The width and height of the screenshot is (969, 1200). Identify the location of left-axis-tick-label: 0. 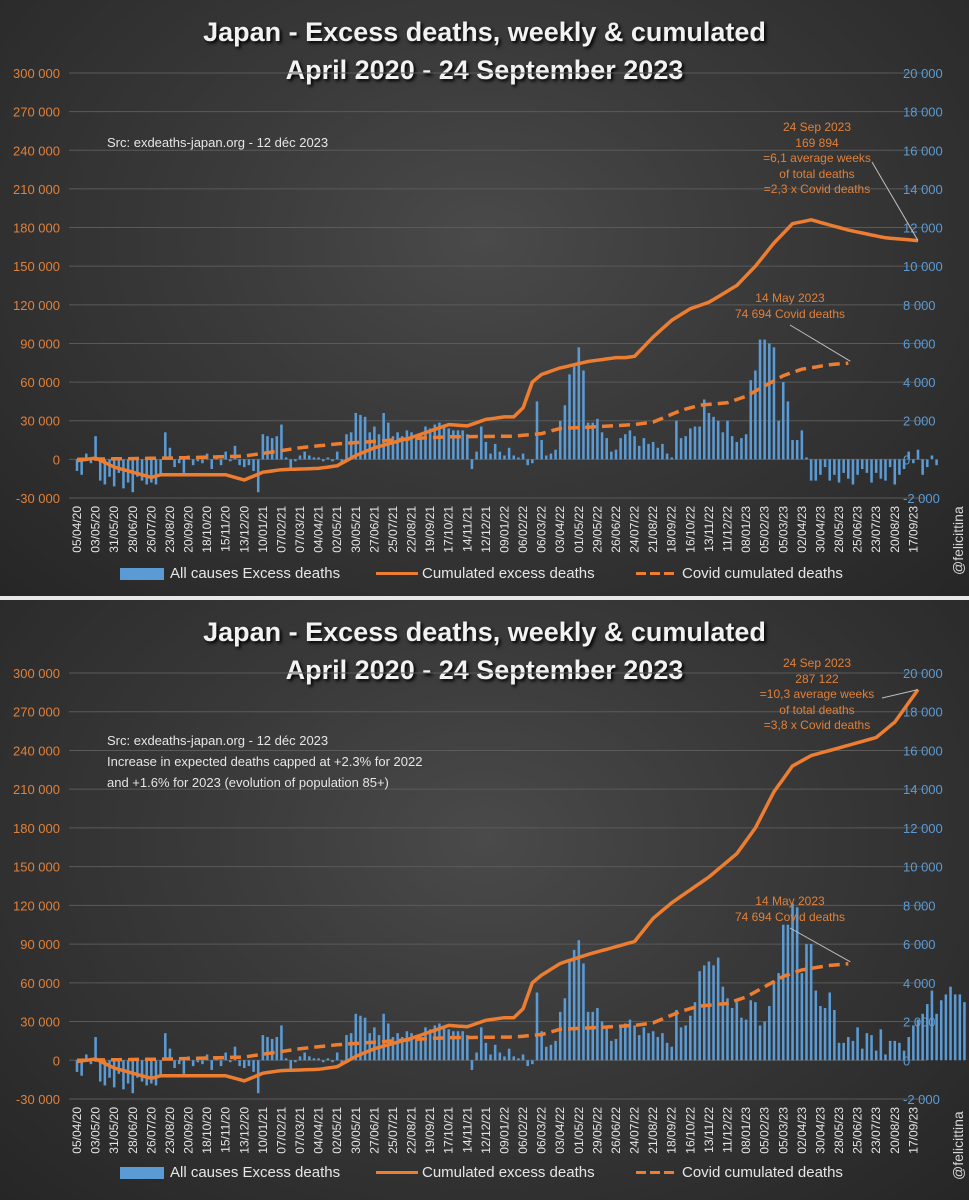
(56, 1060).